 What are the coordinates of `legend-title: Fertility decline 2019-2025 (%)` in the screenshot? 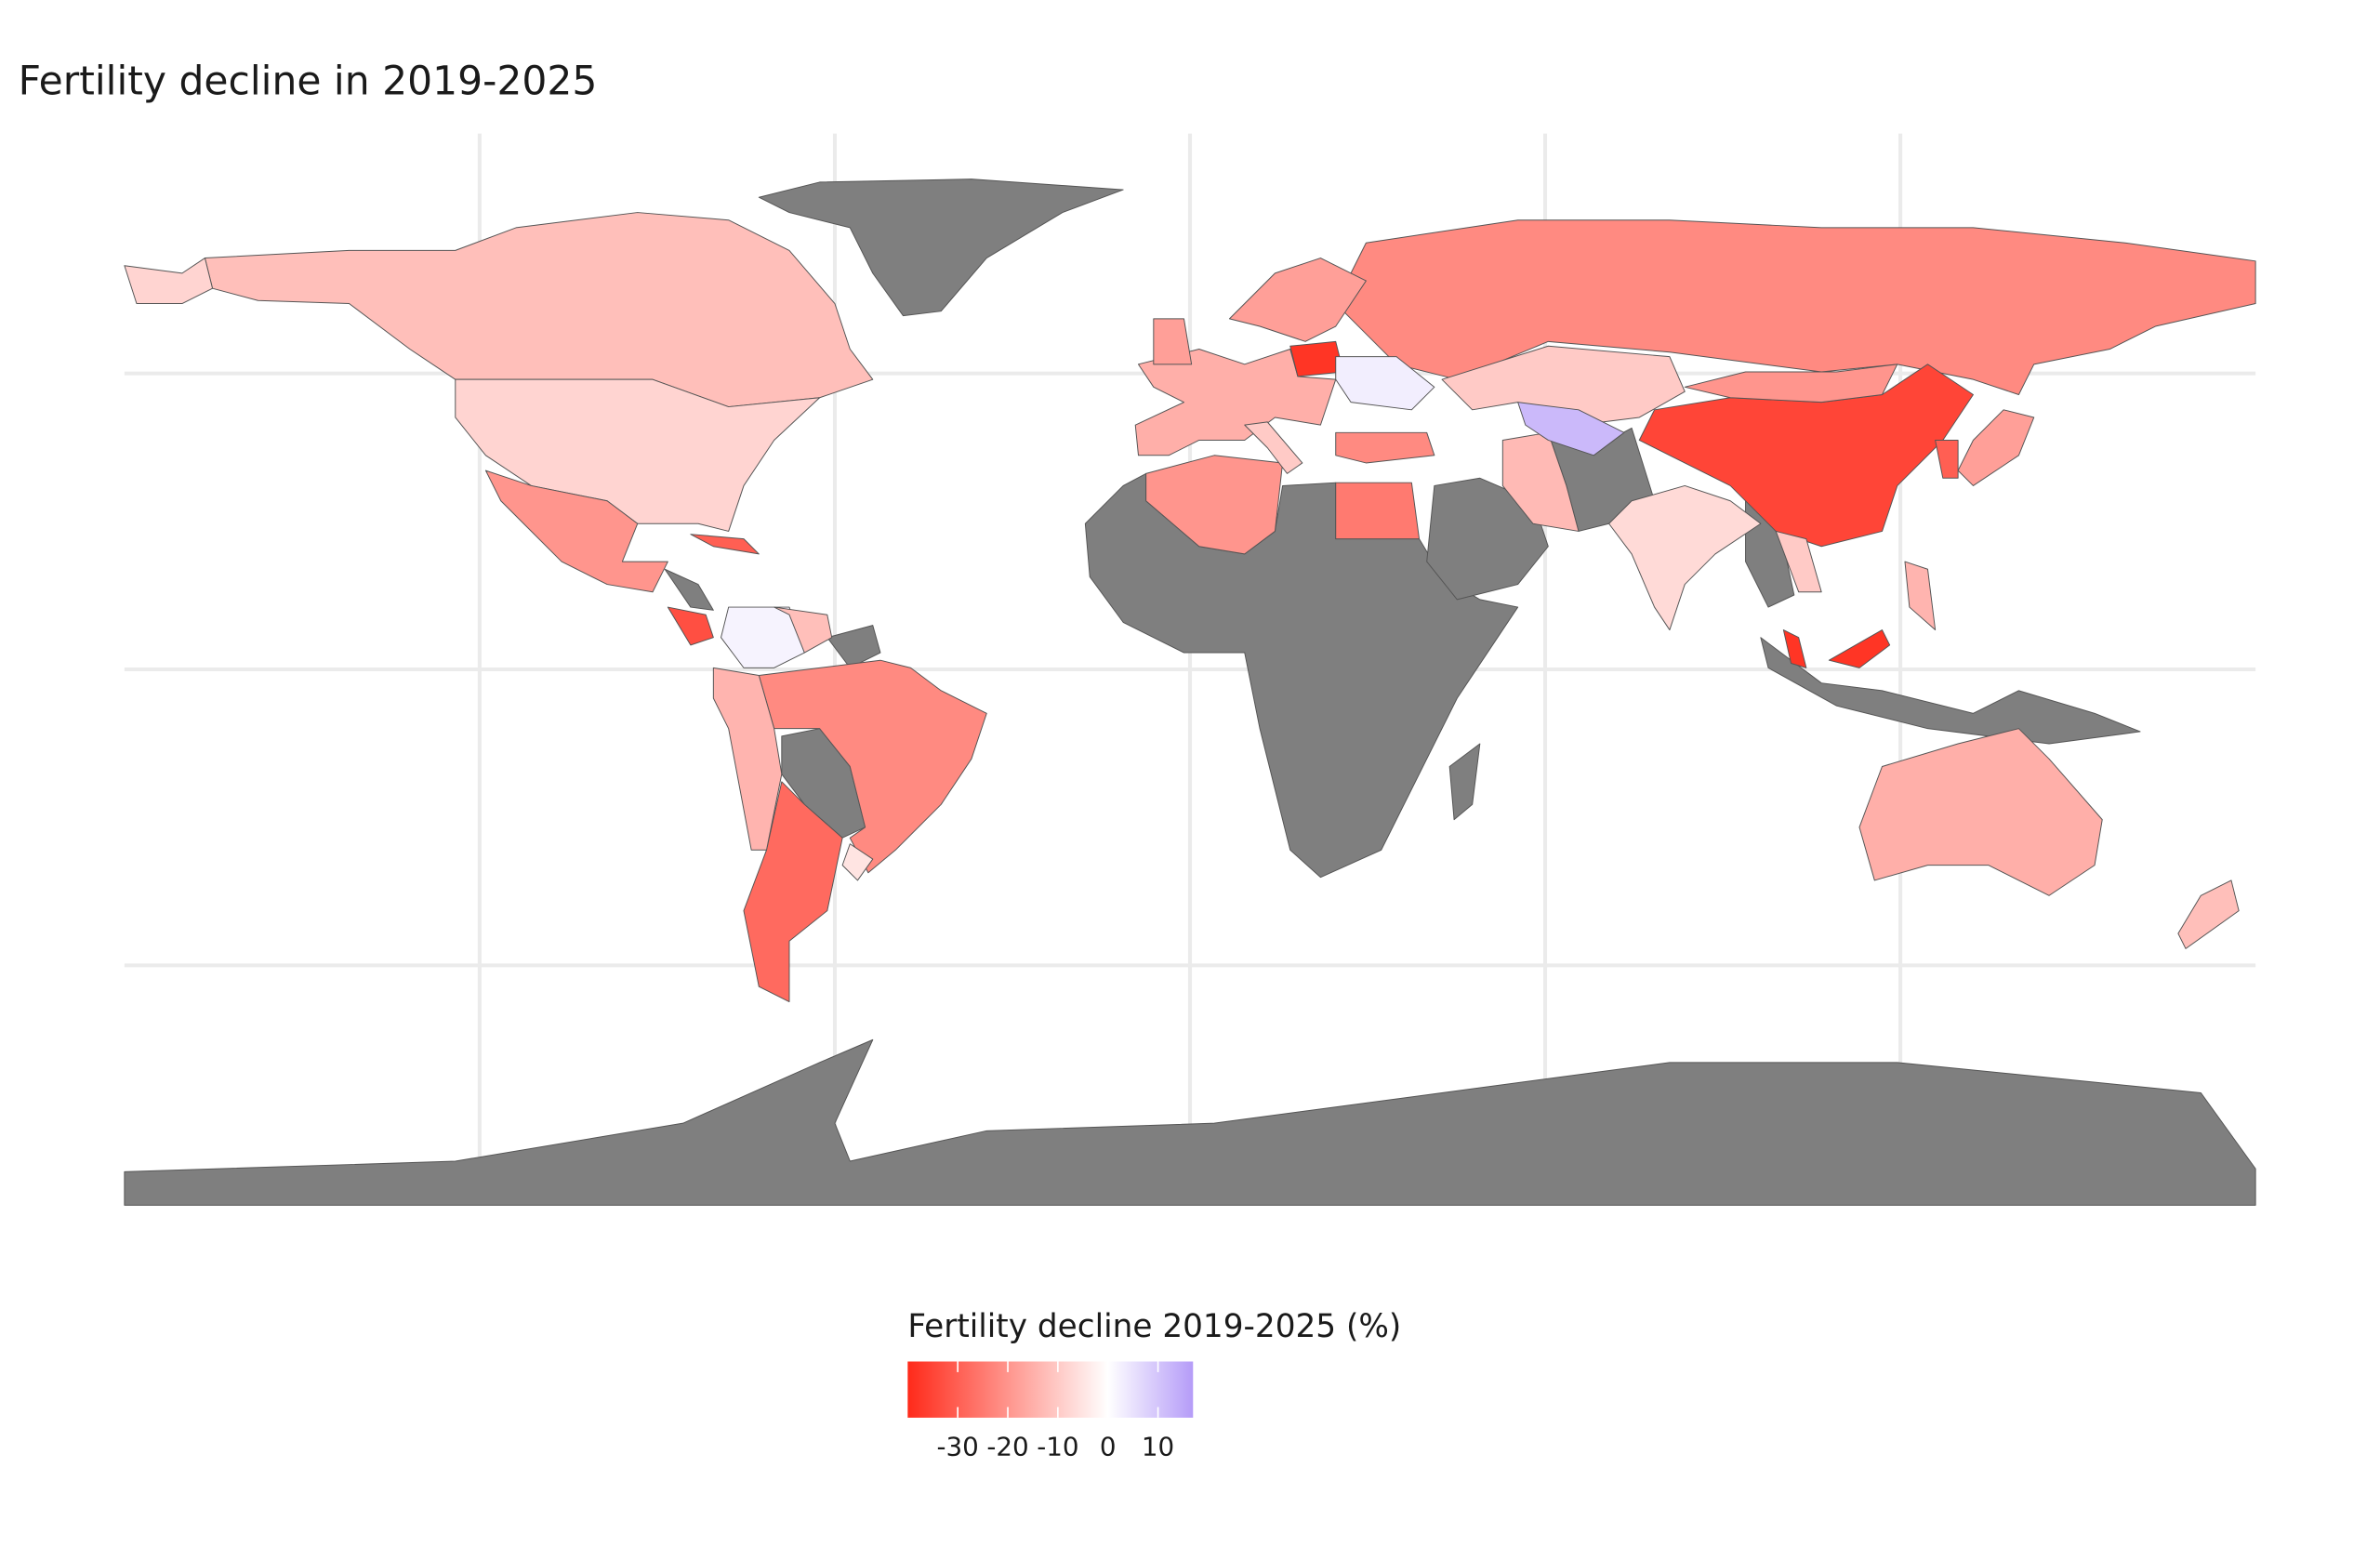 It's located at (1154, 1326).